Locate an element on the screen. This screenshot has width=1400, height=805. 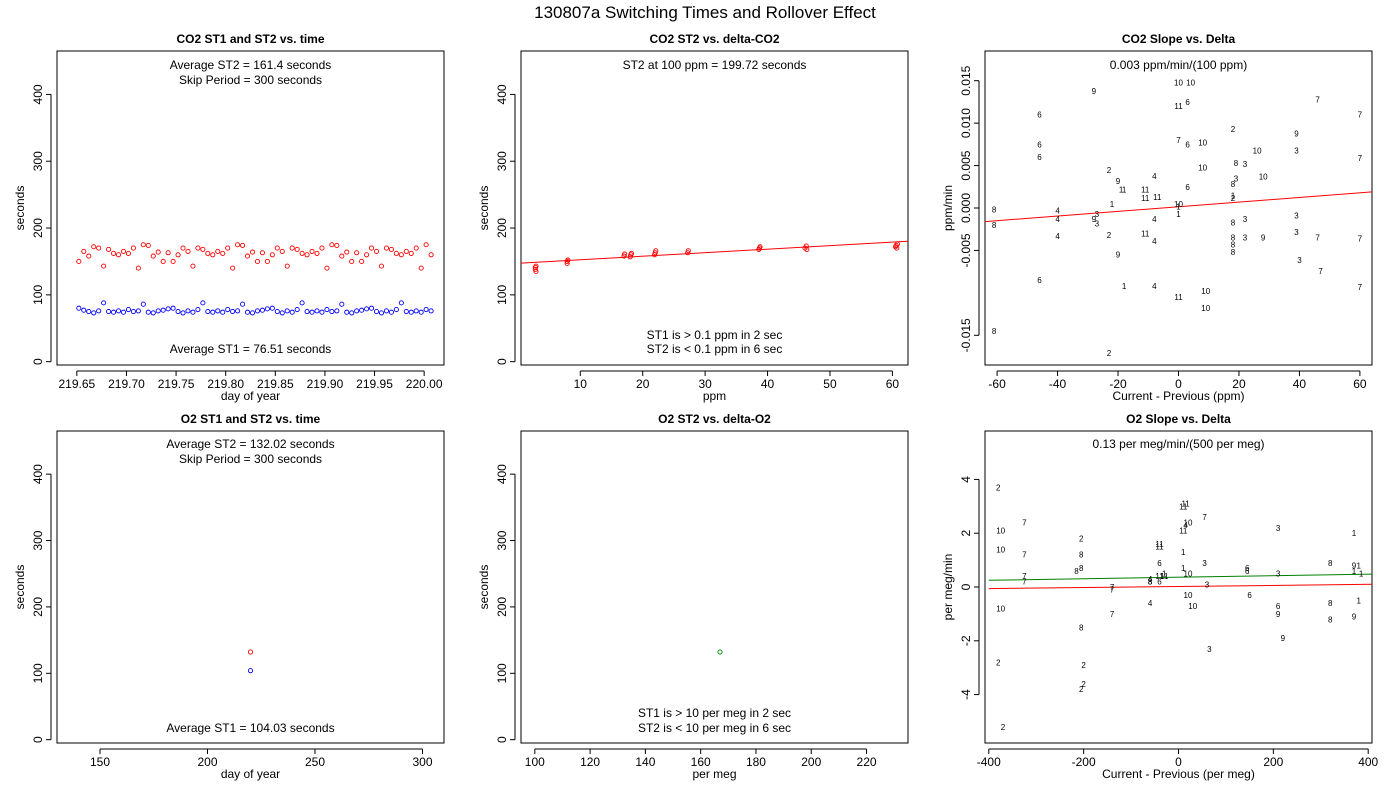
x-tick-label: 220.00 is located at coordinates (424, 384).